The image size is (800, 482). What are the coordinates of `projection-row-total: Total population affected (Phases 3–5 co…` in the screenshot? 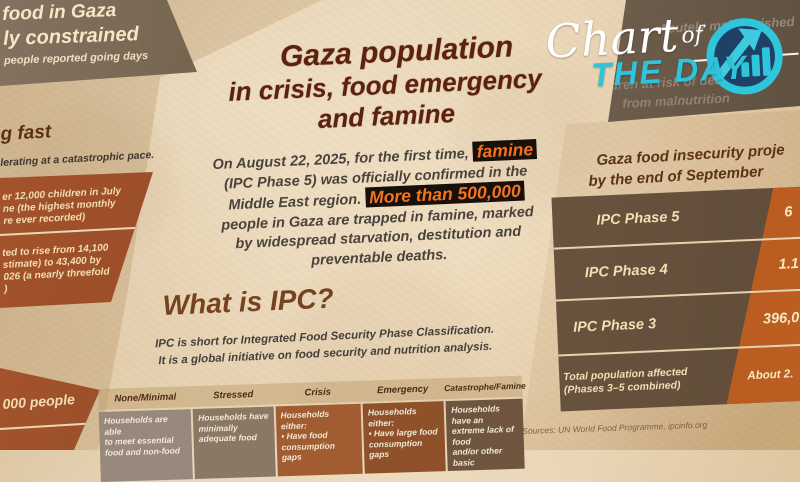 It's located at (679, 378).